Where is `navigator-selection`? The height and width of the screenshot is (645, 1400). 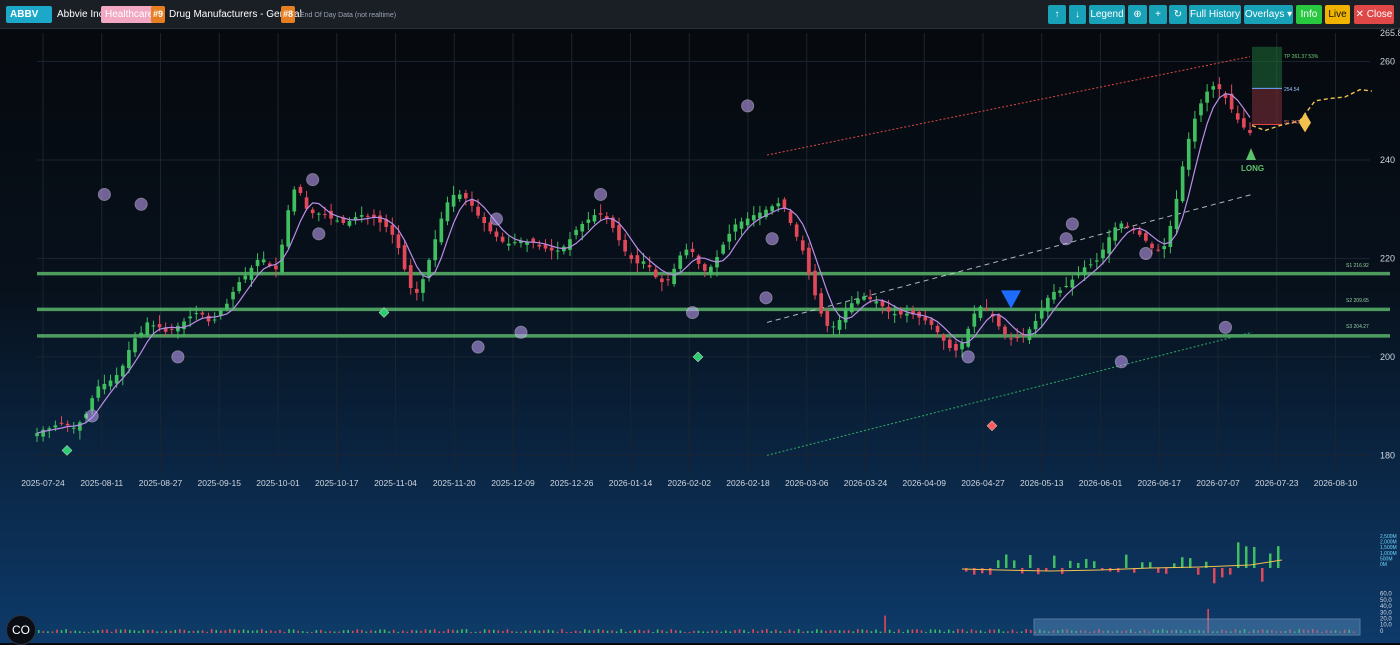 navigator-selection is located at coordinates (1197, 627).